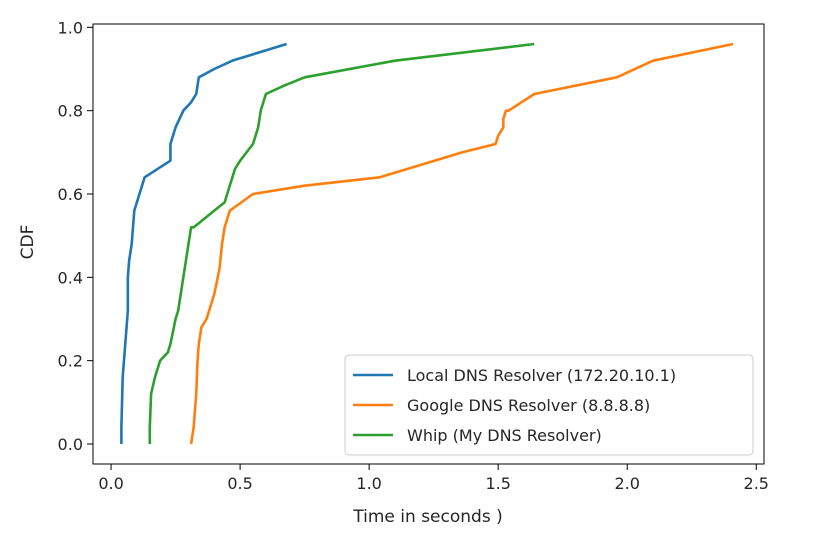 This screenshot has width=815, height=548. Describe the element at coordinates (75, 236) in the screenshot. I see `y-axis-ticks: 0.0 0.2 0.4 0.6 0.8 1.0` at that location.